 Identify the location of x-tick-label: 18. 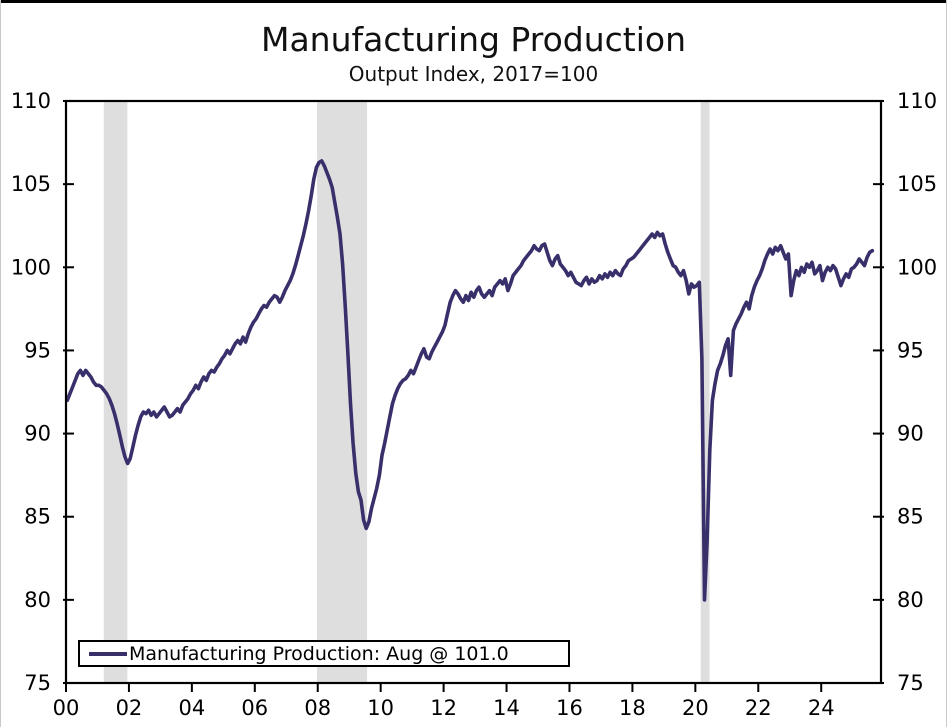
(632, 708).